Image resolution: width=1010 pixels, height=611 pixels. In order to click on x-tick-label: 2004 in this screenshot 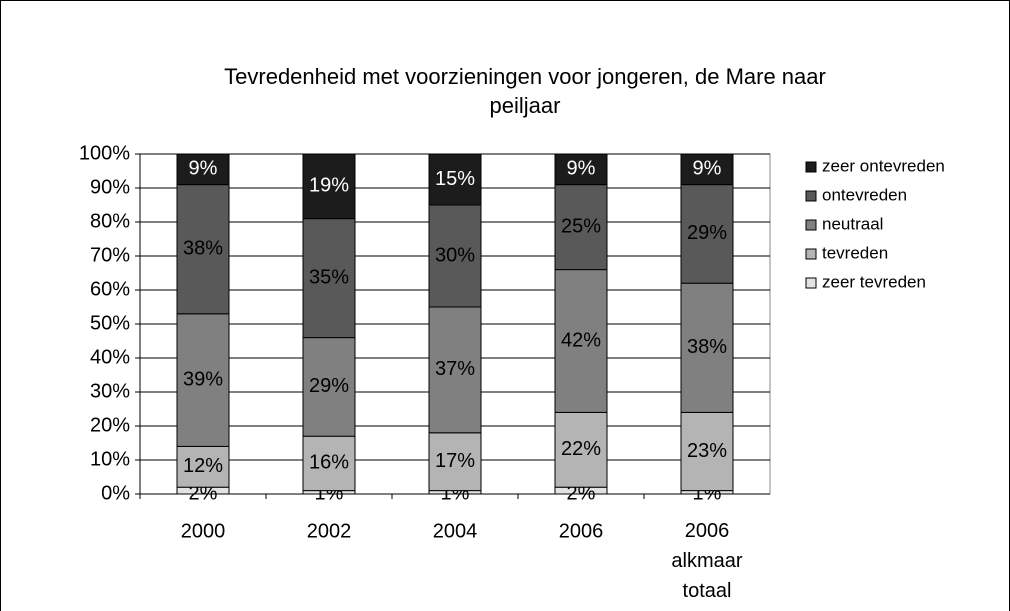, I will do `click(455, 531)`.